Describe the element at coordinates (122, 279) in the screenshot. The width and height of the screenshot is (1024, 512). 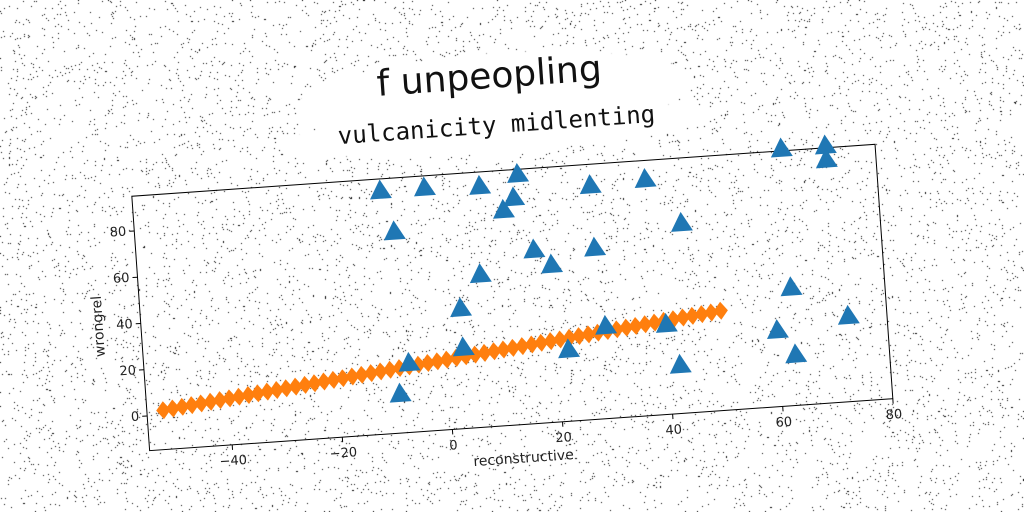
I see `y-tick-label: 60` at that location.